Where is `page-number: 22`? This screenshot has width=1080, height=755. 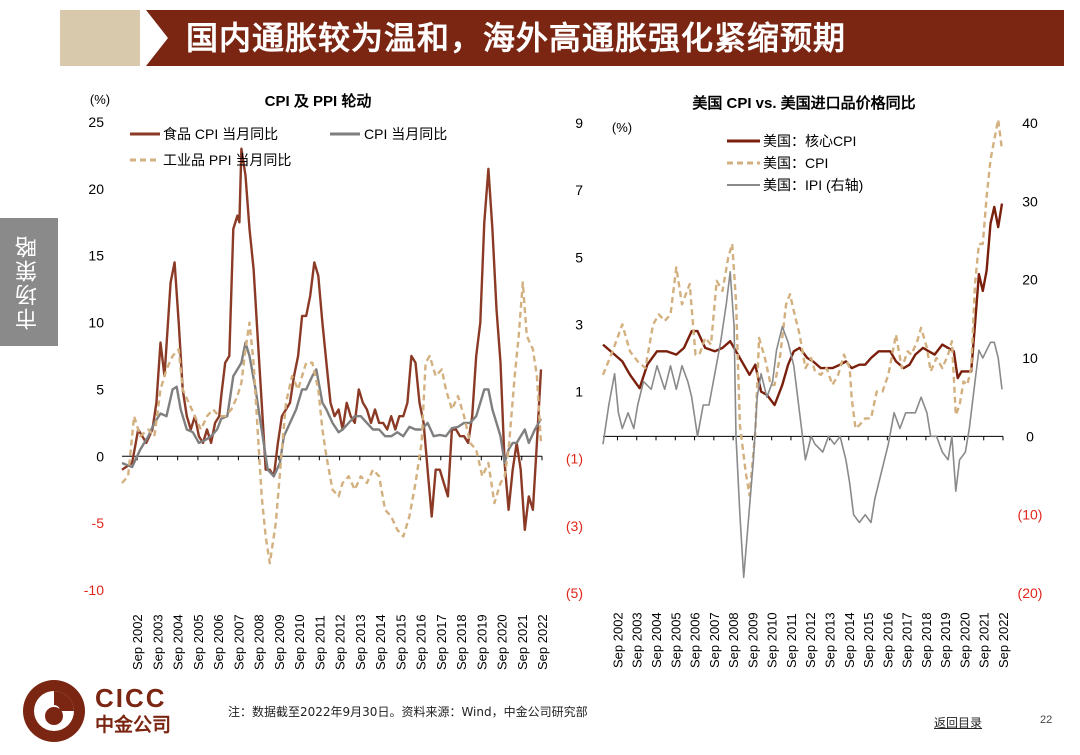
page-number: 22 is located at coordinates (1046, 720).